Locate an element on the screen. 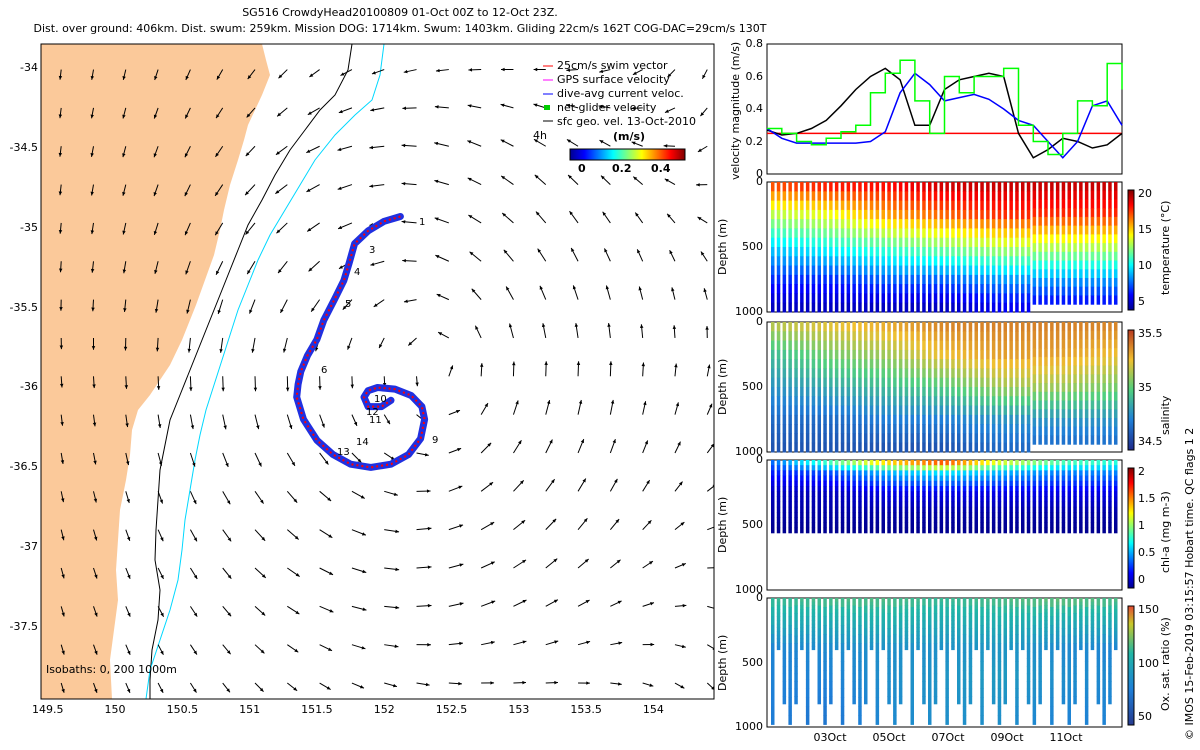  map-lat-tick: -35 is located at coordinates (29, 227).